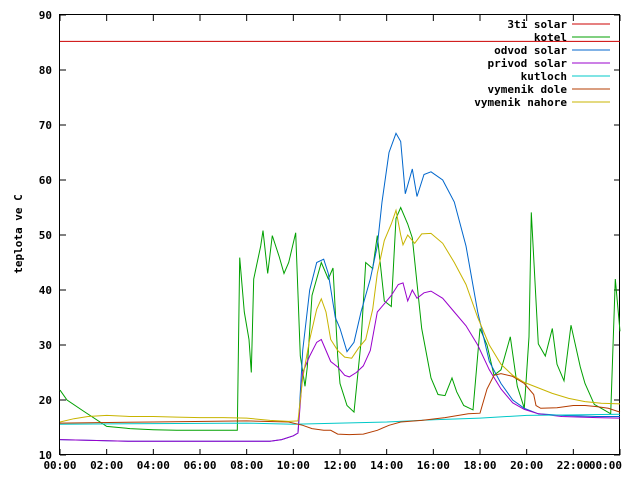 The width and height of the screenshot is (640, 480). I want to click on y-tick-label: 40, so click(45, 290).